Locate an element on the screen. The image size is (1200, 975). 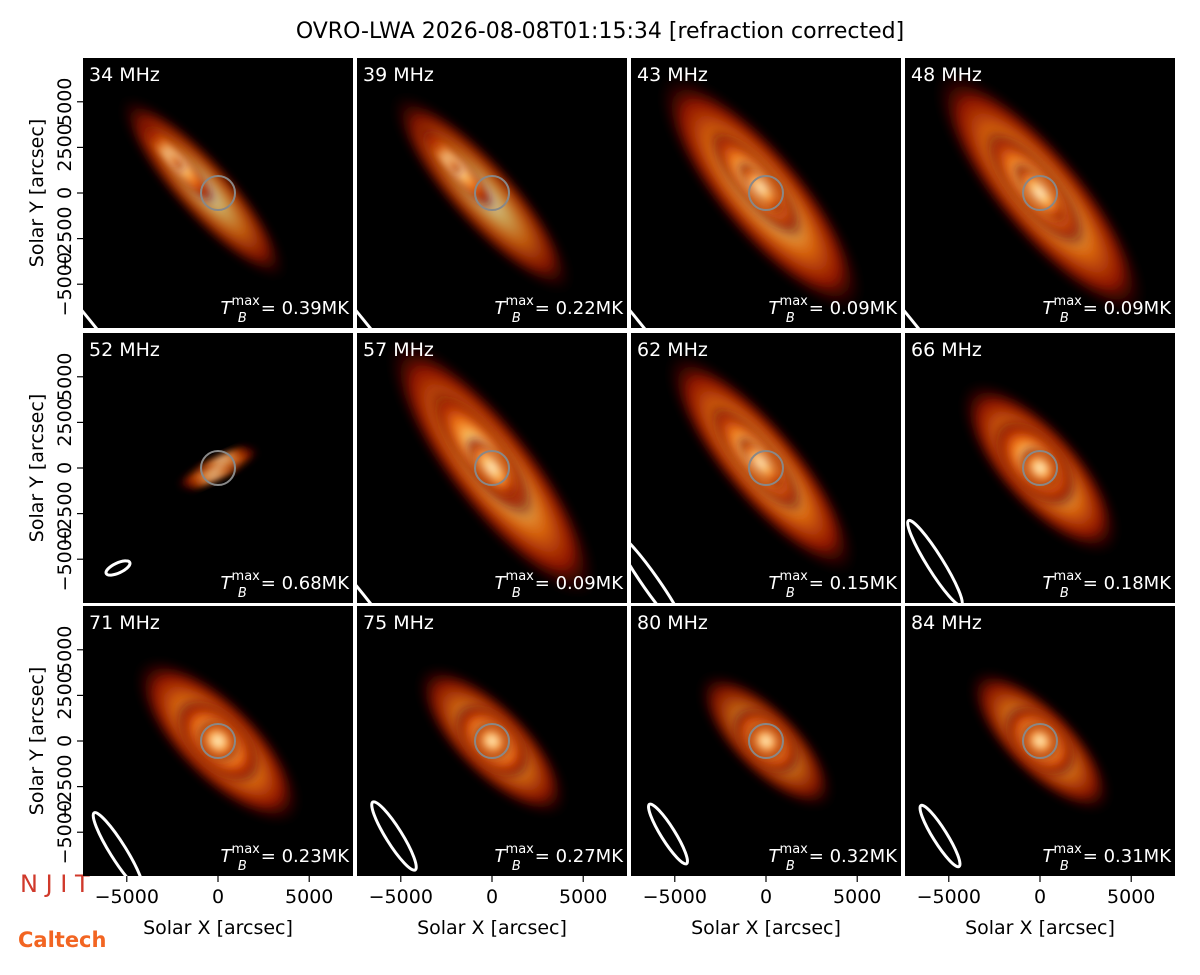
annotation: Tmax B = 0.18MK is located at coordinates (1108, 585).